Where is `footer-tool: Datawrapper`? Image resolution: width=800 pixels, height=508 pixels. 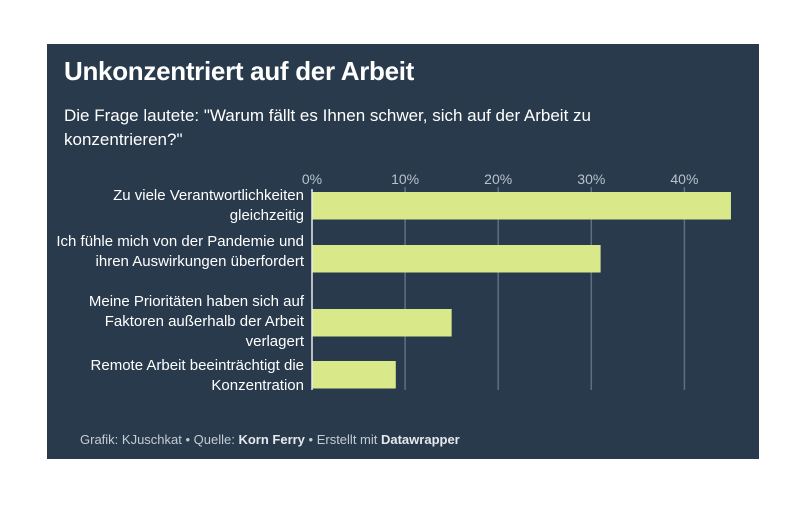
footer-tool: Datawrapper is located at coordinates (420, 439).